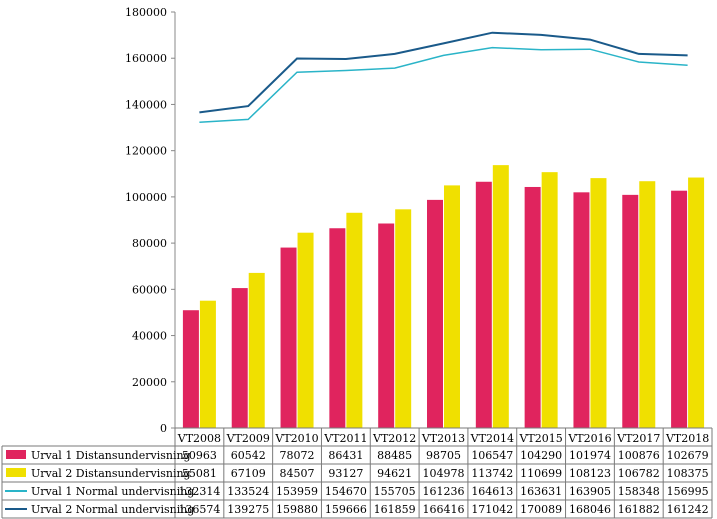 The image size is (717, 519). I want to click on data-label: 170089, so click(541, 509).